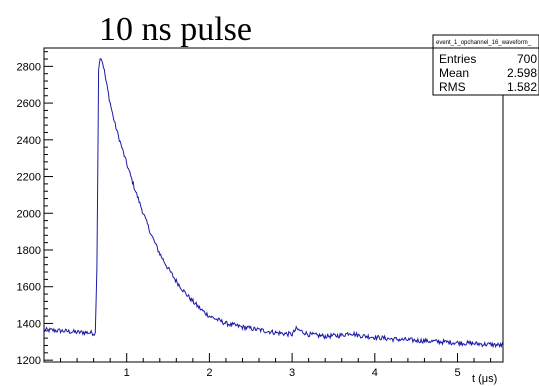 This screenshot has width=539, height=386. What do you see at coordinates (484, 43) in the screenshot?
I see `stats-box-name: event_1_opchannel_16_waveform_` at bounding box center [484, 43].